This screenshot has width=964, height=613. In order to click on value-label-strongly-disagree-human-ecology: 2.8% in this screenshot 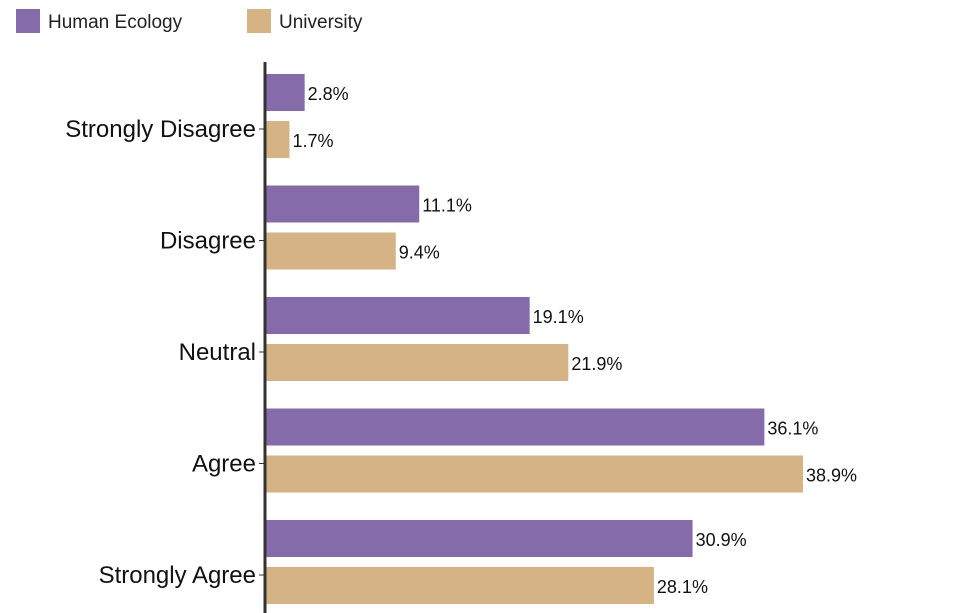, I will do `click(328, 94)`.